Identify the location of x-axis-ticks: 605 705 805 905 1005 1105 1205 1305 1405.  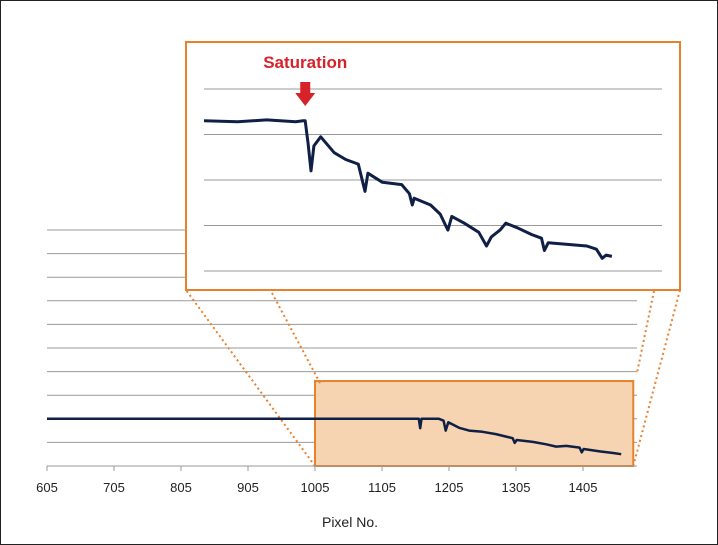
(316, 480).